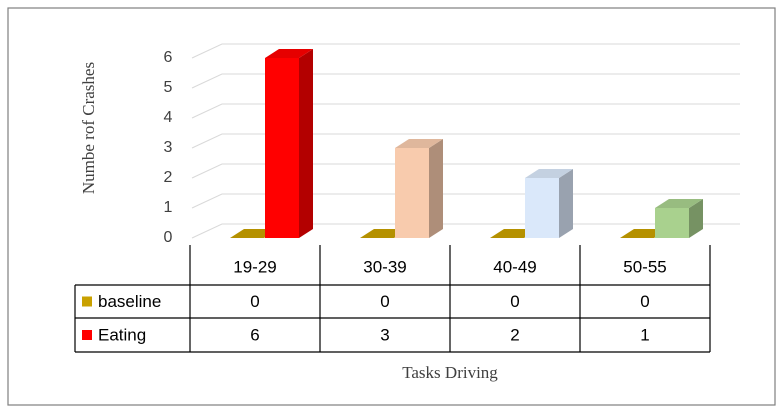 The image size is (784, 414). I want to click on y-tick-label: 1, so click(168, 207).